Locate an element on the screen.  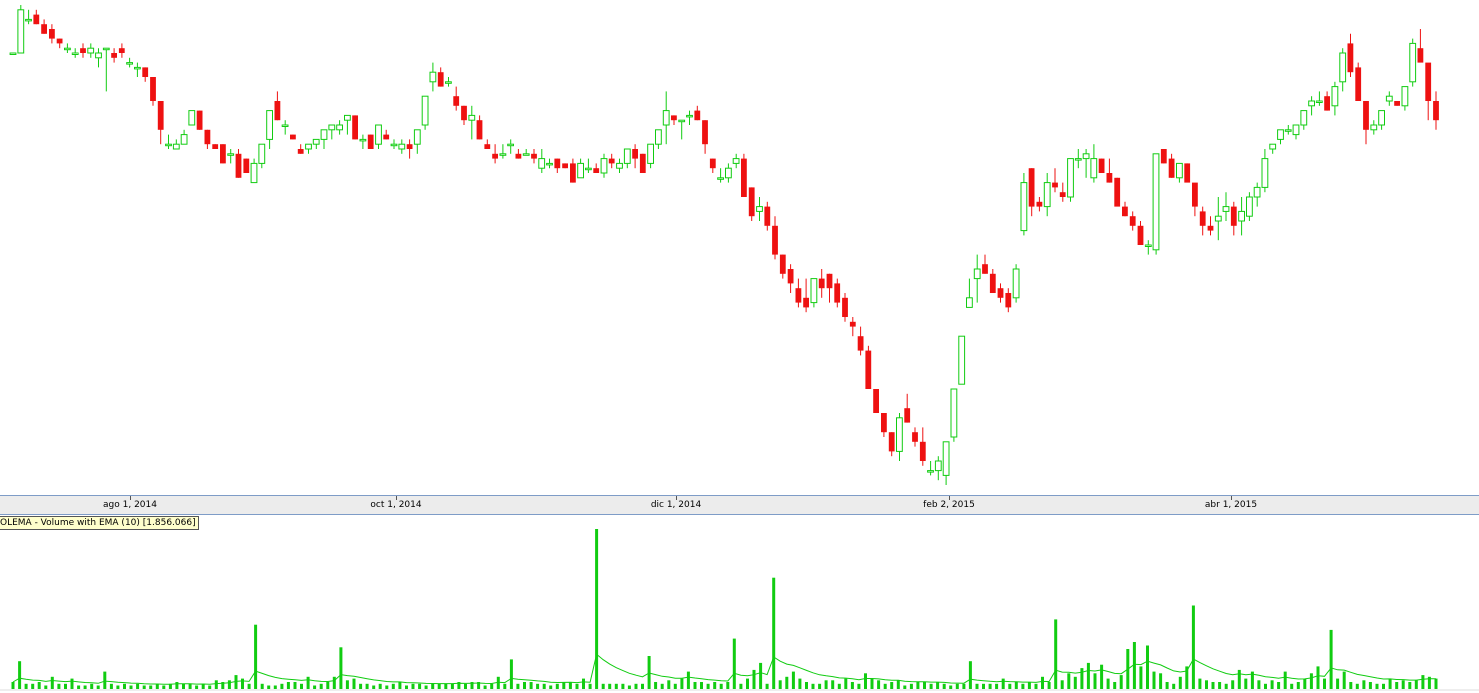
x-tick-label: oct 1, 2014 is located at coordinates (396, 505).